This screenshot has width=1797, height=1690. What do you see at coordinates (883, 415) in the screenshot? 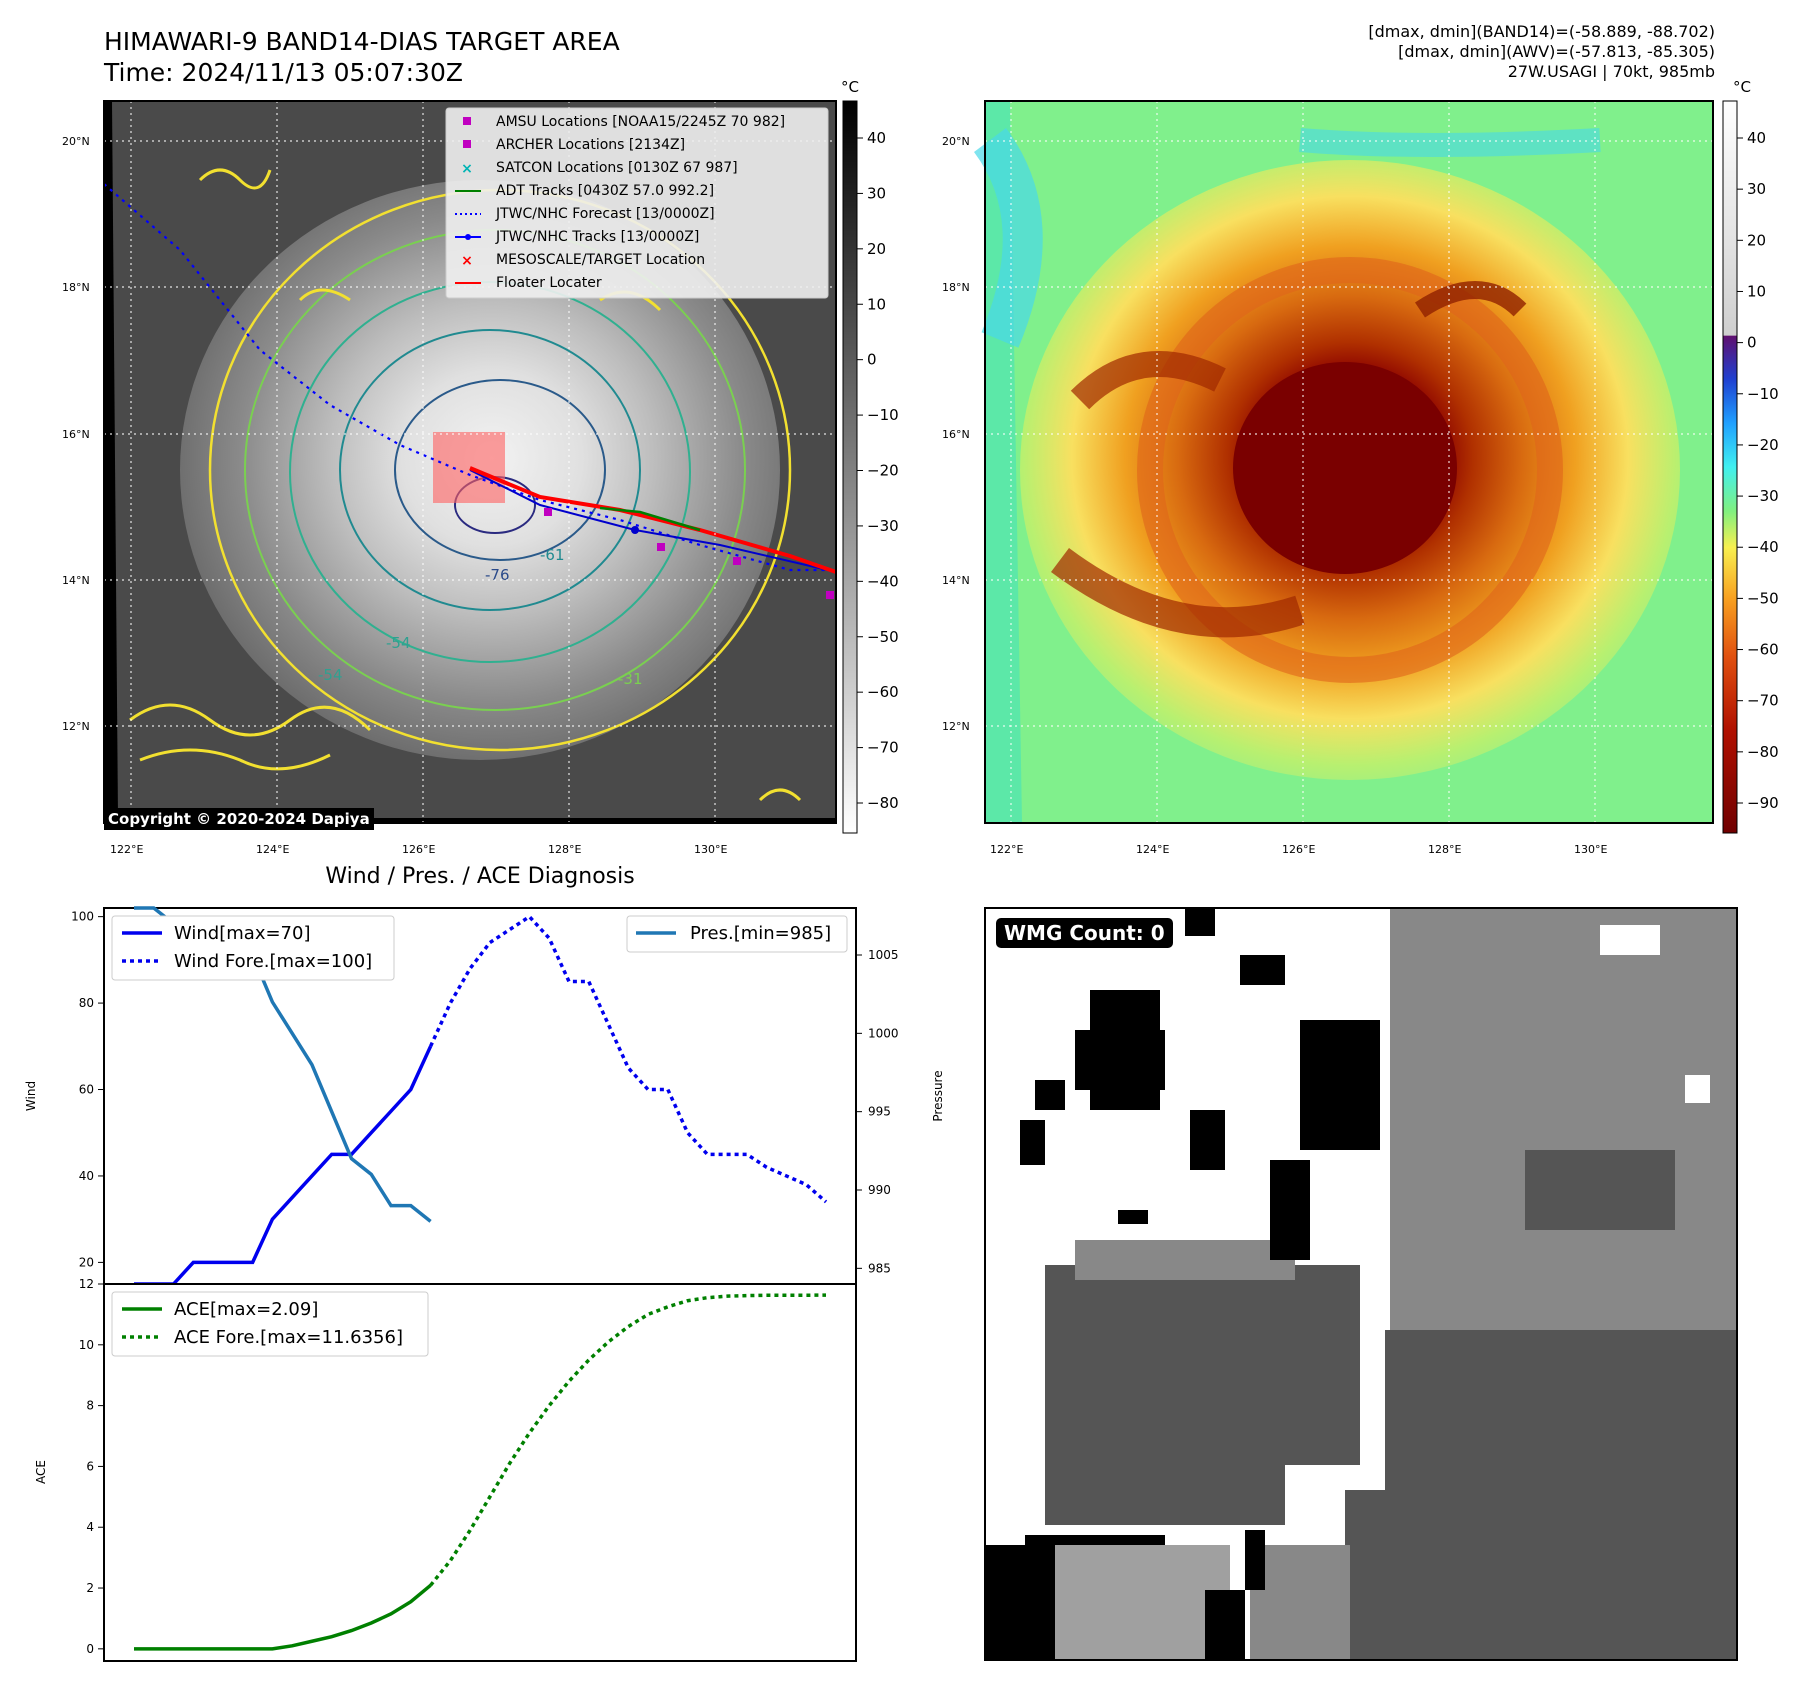
I see `gray-colorbar-tick-label: −10` at bounding box center [883, 415].